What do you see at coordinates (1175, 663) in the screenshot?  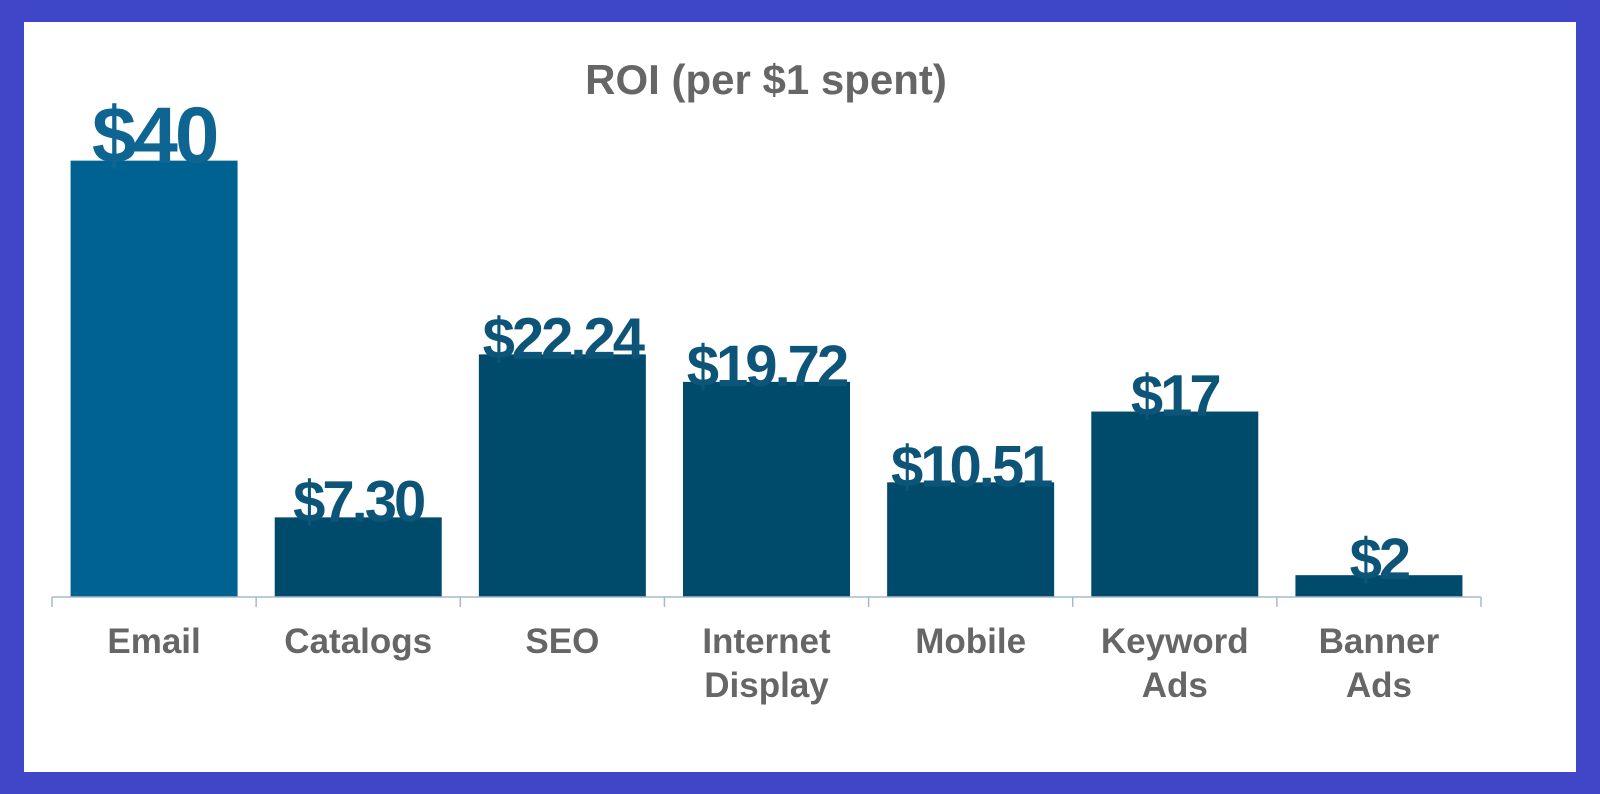 I see `category-label: Keyword Ads` at bounding box center [1175, 663].